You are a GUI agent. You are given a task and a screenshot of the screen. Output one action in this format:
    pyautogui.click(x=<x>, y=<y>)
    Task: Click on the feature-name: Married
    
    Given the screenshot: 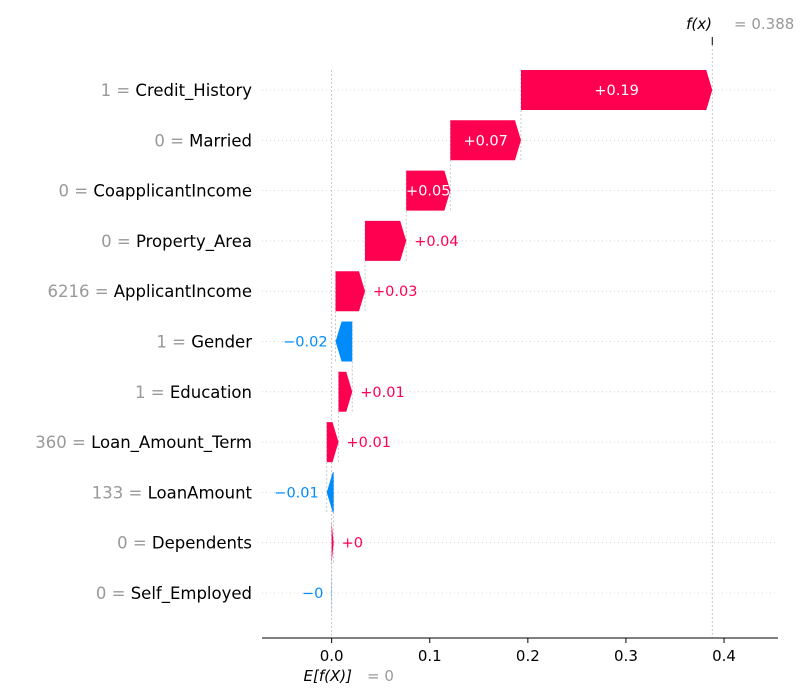 What is the action you would take?
    pyautogui.click(x=220, y=140)
    